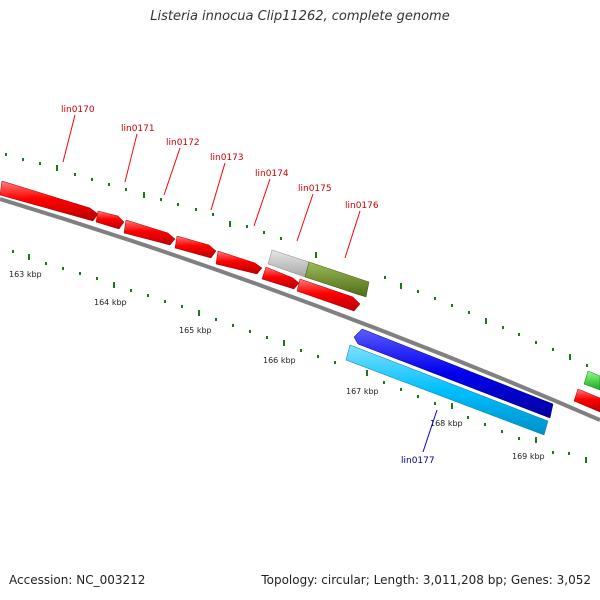 The image size is (600, 600). What do you see at coordinates (227, 158) in the screenshot?
I see `gene-label: lin0173` at bounding box center [227, 158].